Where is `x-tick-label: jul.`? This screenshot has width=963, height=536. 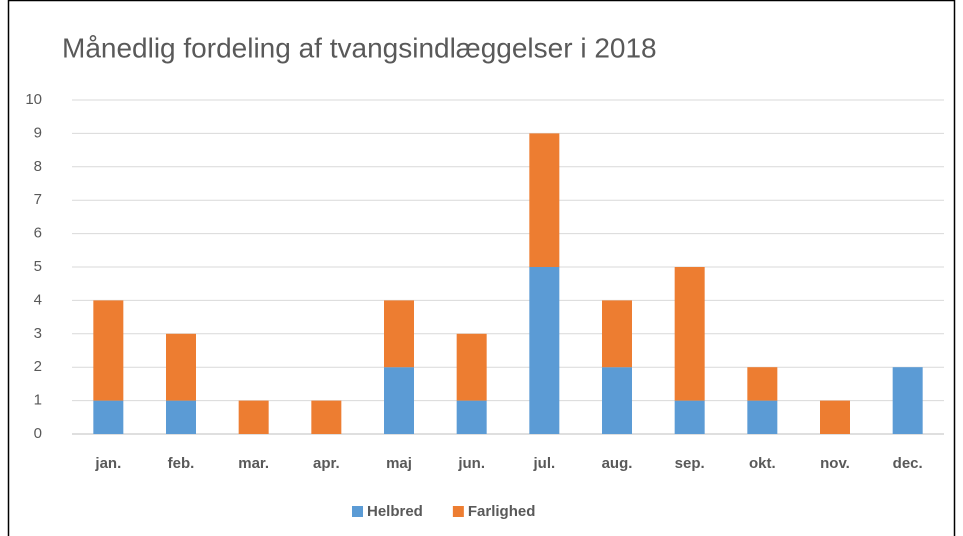 x-tick-label: jul. is located at coordinates (543, 463).